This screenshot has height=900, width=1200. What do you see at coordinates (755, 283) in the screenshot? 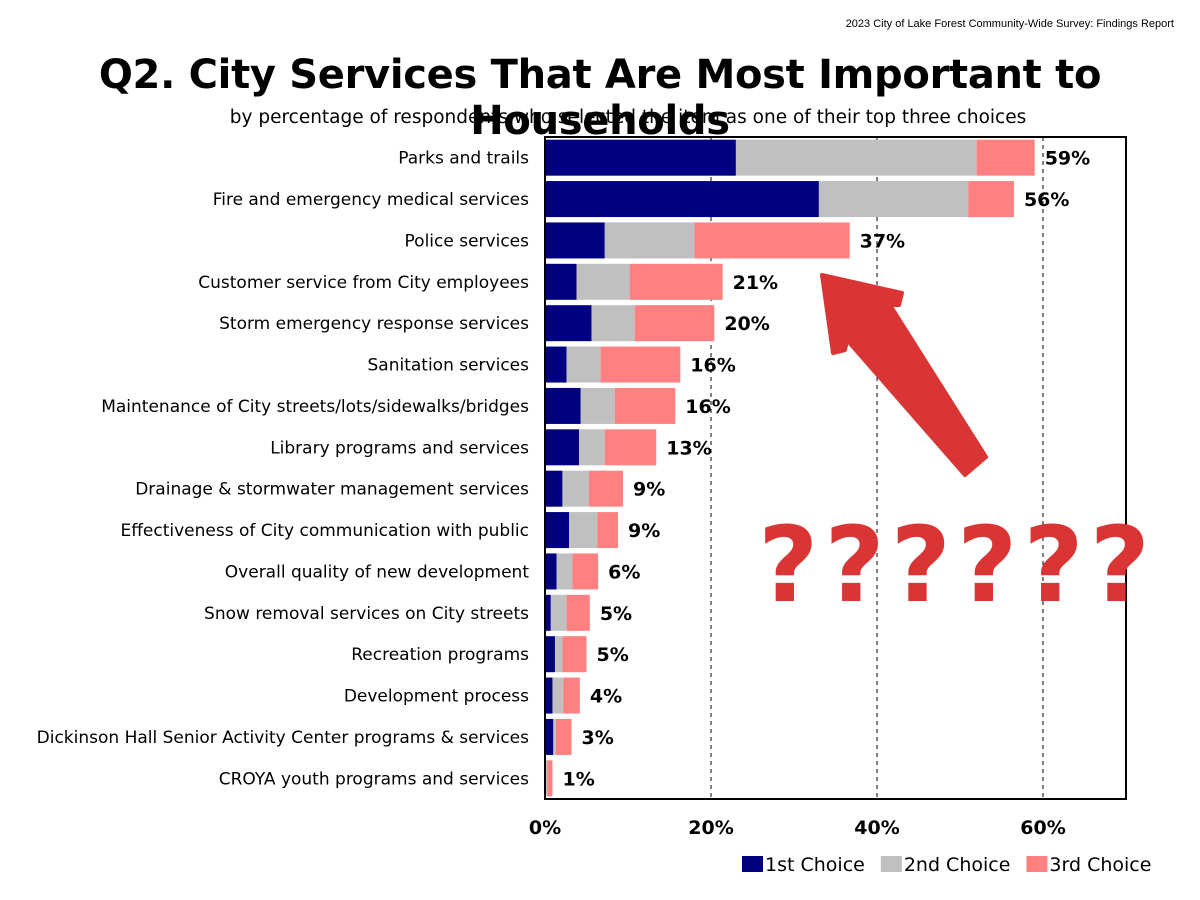
I see `data-label: 21%` at bounding box center [755, 283].